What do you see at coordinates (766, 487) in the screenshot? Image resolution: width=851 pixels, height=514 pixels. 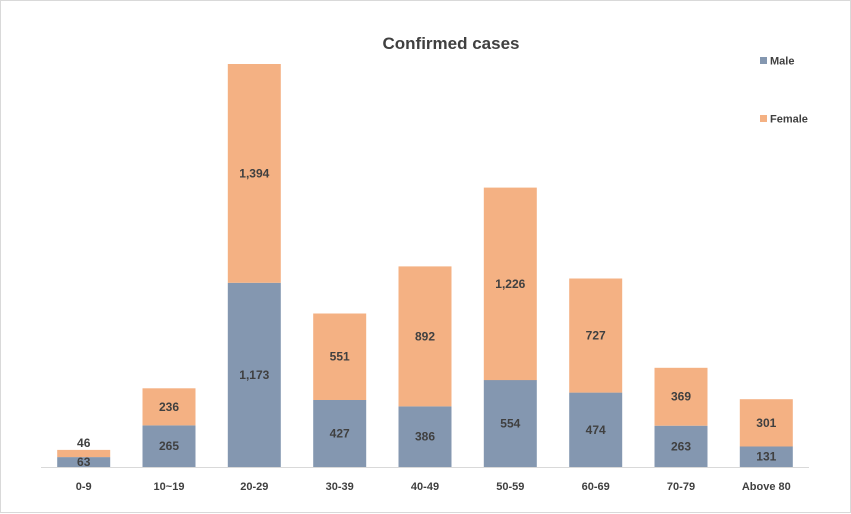 I see `x-tick-label-8: Above 80` at bounding box center [766, 487].